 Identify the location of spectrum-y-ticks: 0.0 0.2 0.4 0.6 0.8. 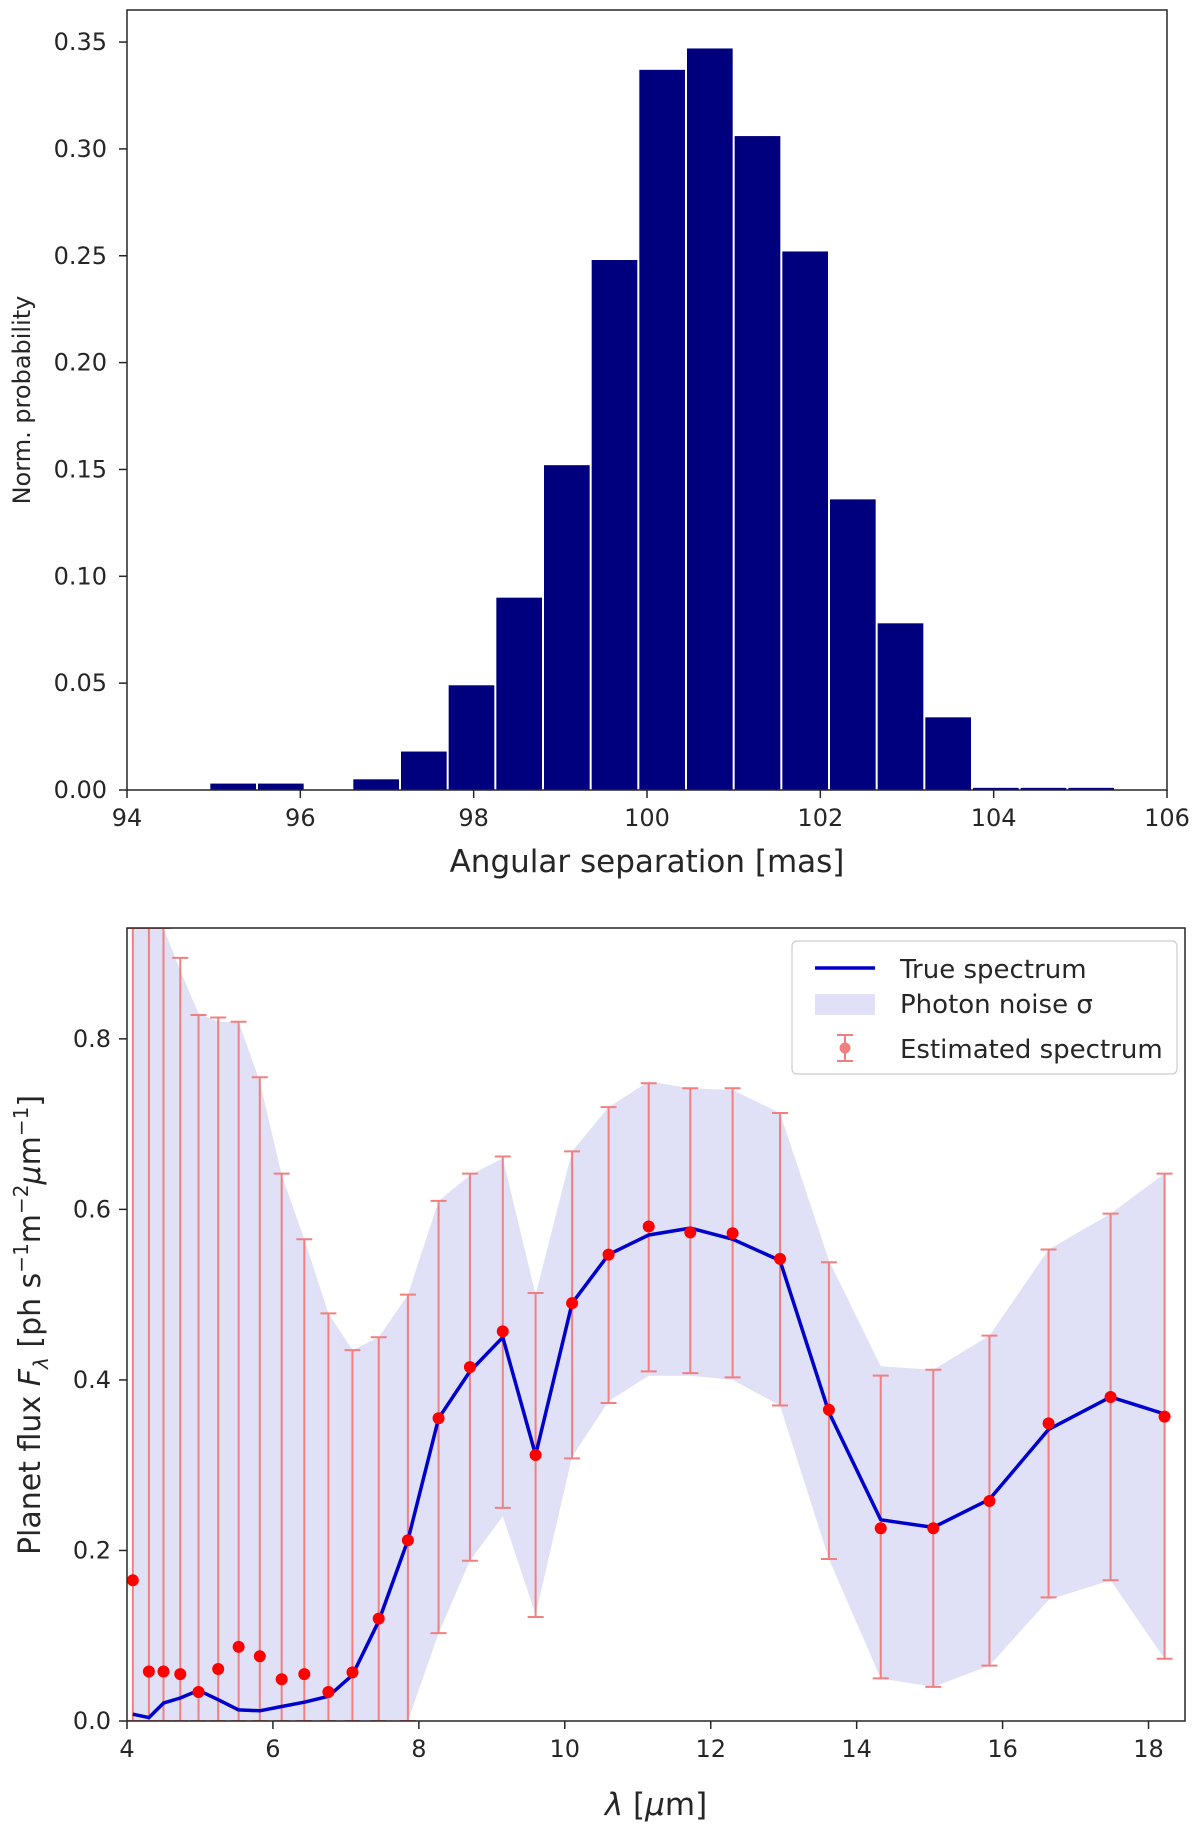
(100, 1380).